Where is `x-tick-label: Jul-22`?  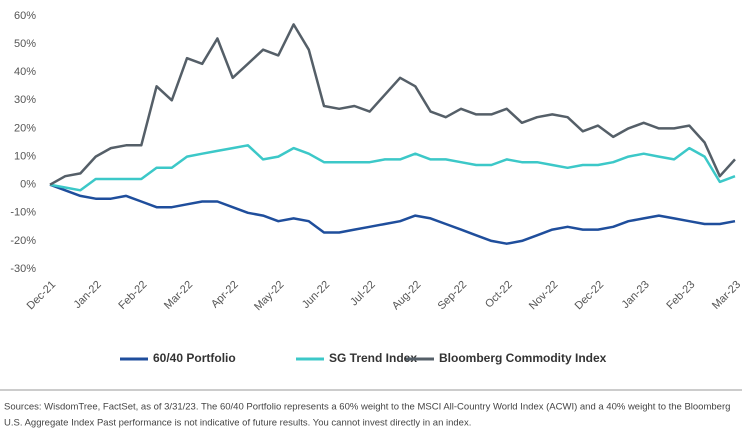
x-tick-label: Jul-22 is located at coordinates (363, 294).